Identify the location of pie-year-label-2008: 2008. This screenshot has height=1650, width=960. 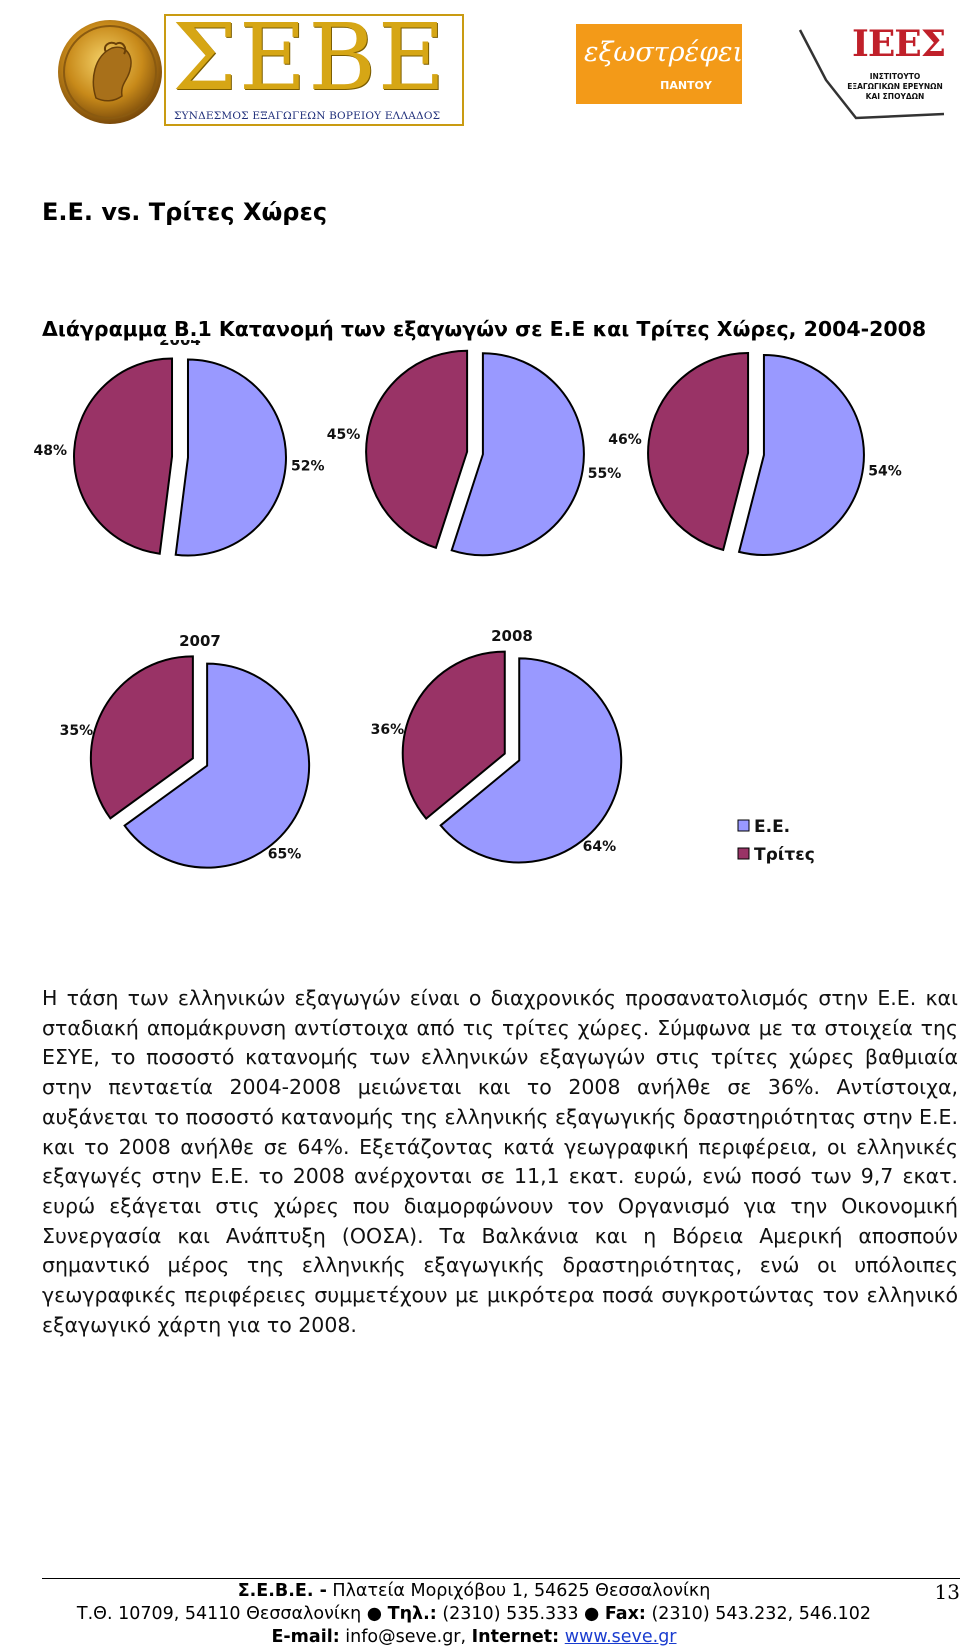
(512, 636).